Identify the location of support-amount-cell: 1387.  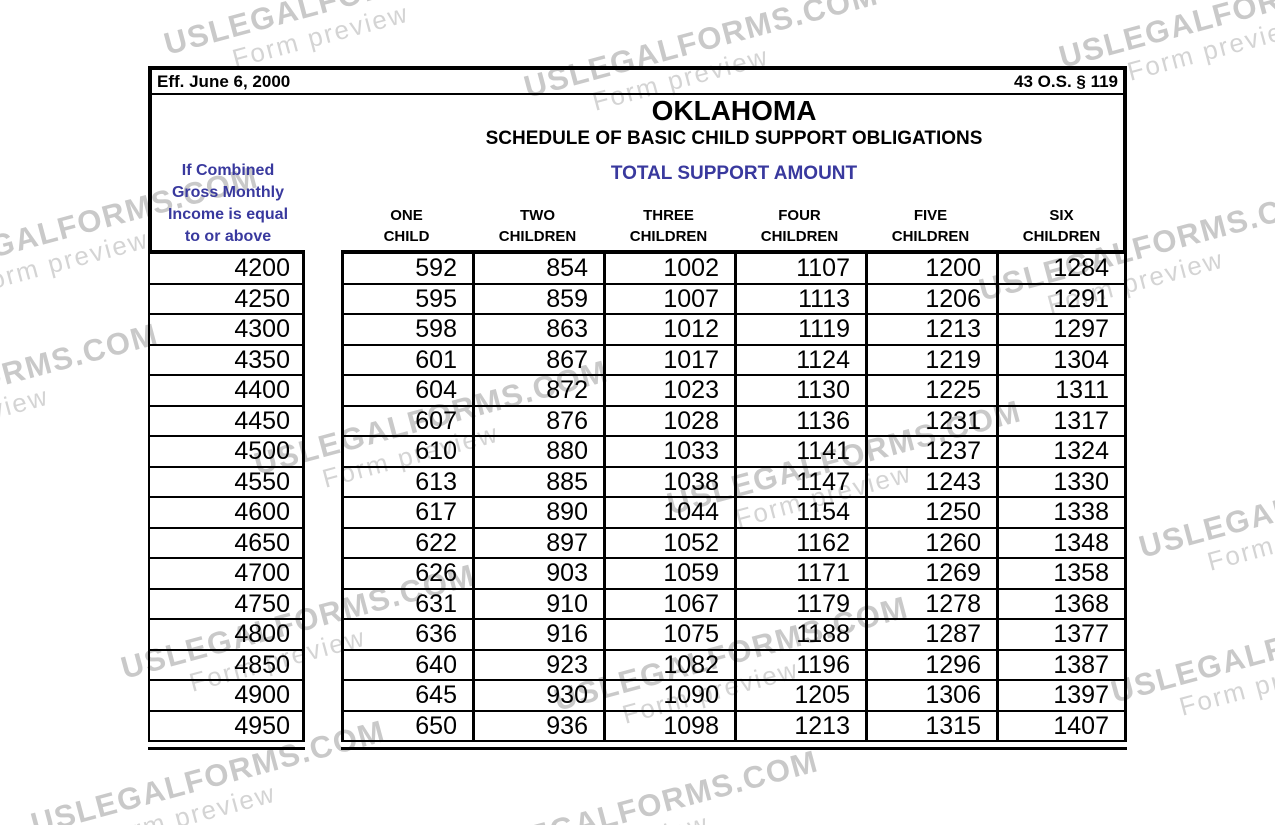
(1061, 665).